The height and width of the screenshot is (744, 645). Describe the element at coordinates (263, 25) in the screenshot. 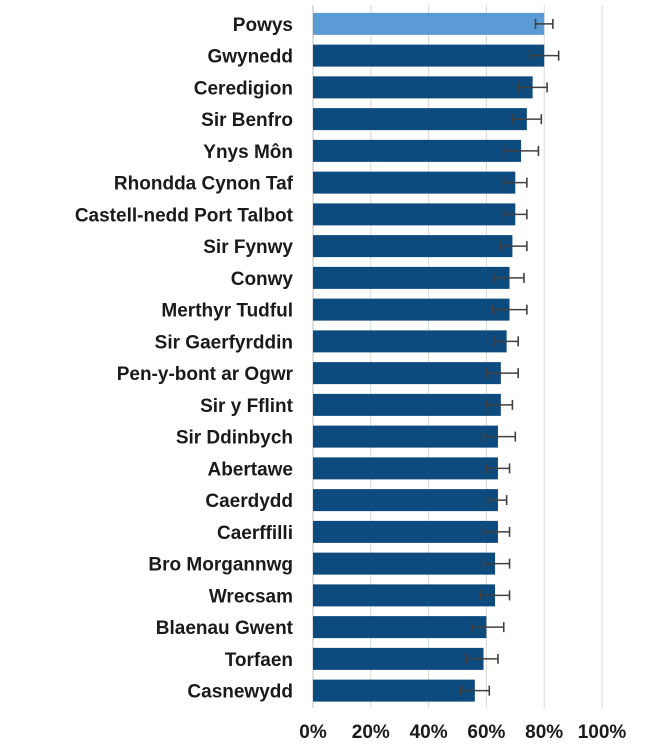

I see `category-label-0: Powys` at that location.